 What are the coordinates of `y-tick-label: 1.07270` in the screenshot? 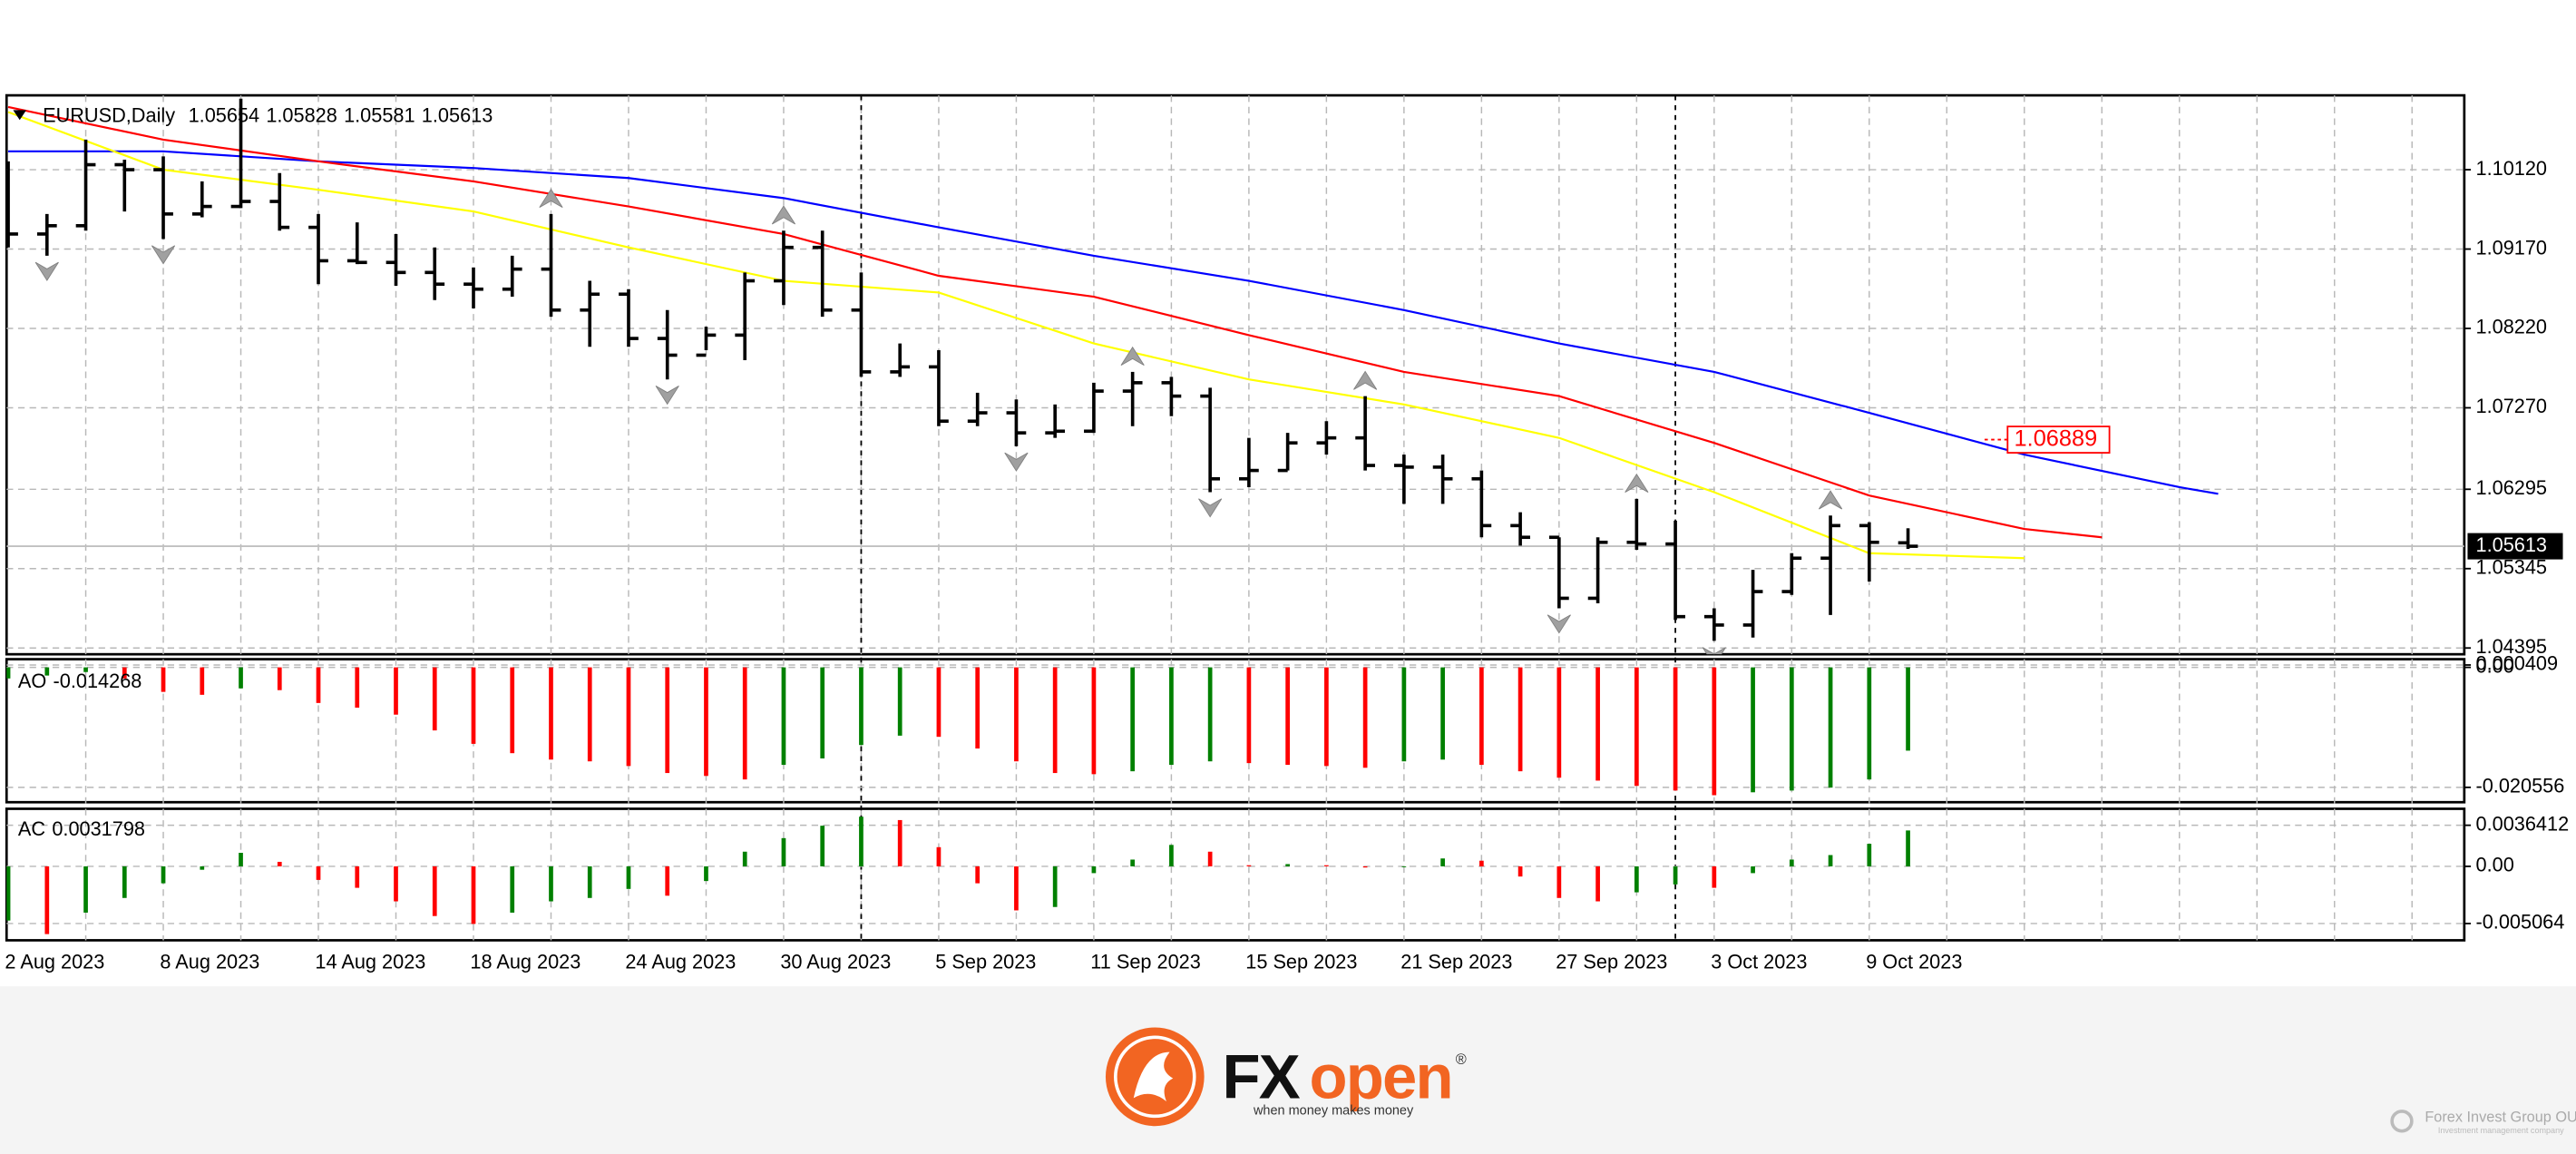 It's located at (2511, 406).